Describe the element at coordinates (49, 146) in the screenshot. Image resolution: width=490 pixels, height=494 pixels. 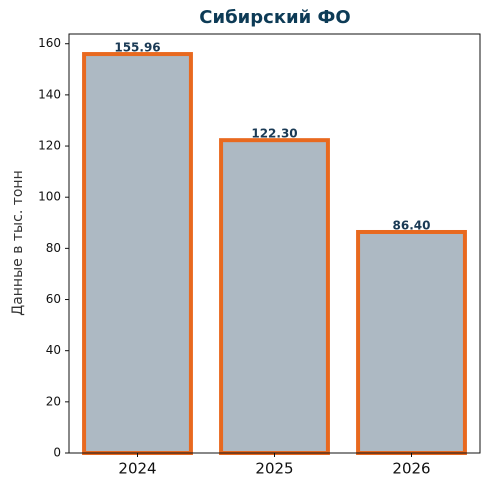
I see `y-tick-label: 120` at that location.